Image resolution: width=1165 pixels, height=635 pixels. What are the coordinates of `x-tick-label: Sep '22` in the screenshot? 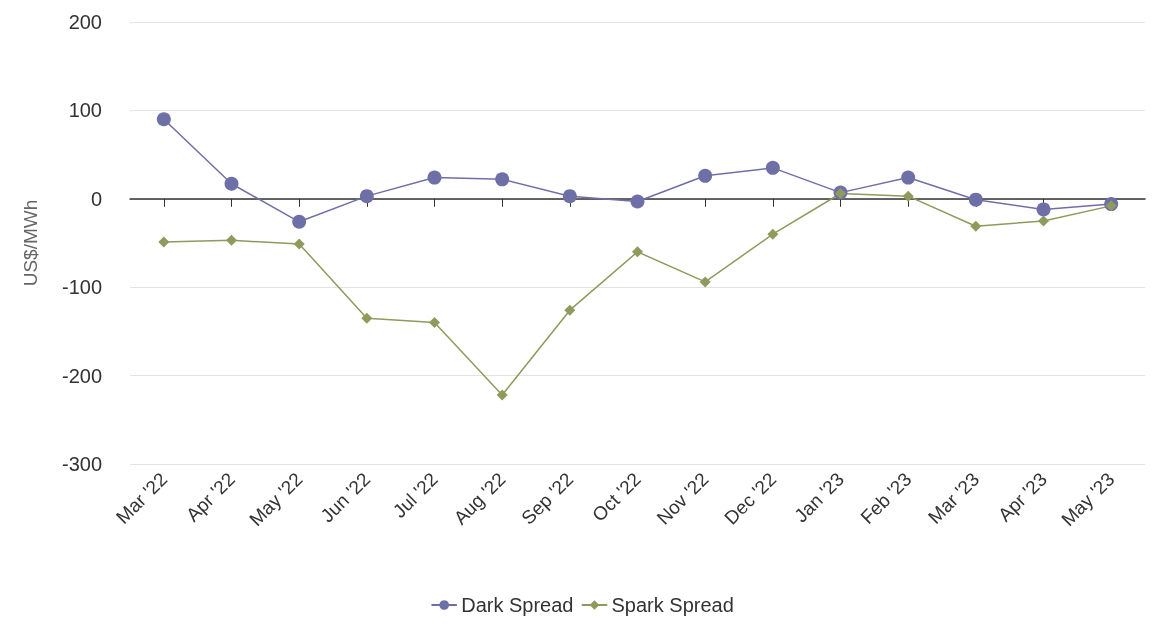 It's located at (547, 498).